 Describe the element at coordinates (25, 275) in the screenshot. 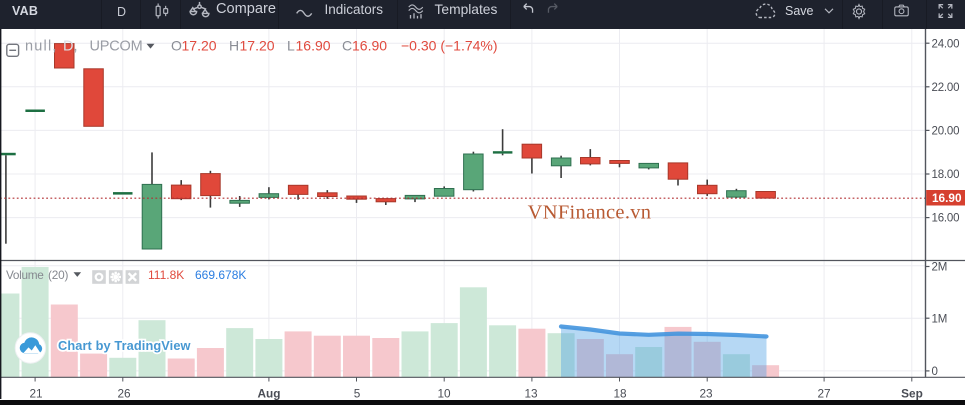

I see `svg-text: Volume` at that location.